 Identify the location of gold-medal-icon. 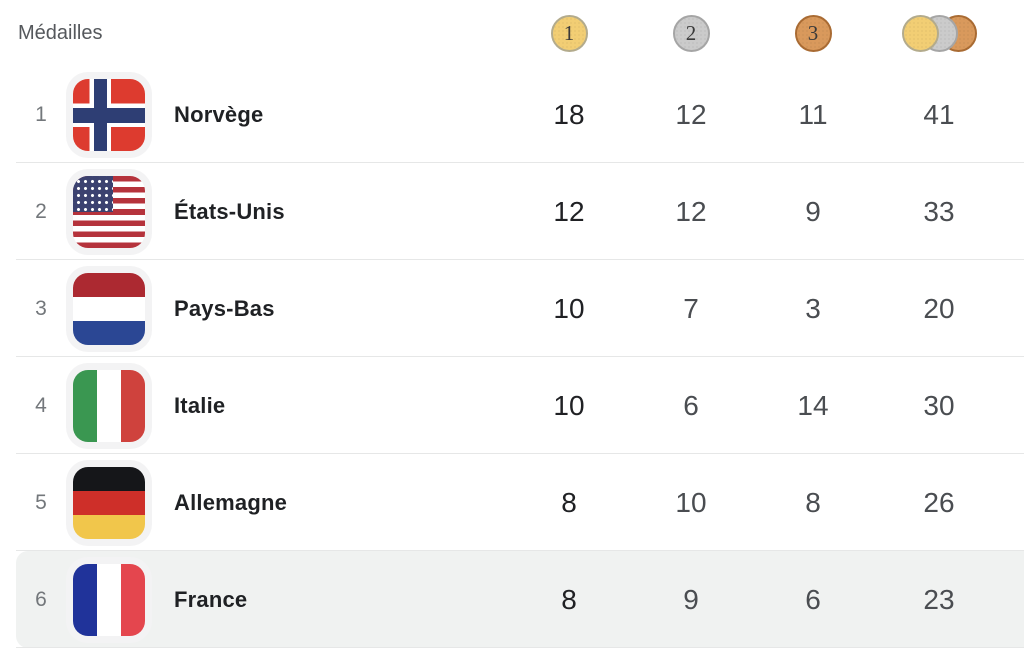
(920, 33).